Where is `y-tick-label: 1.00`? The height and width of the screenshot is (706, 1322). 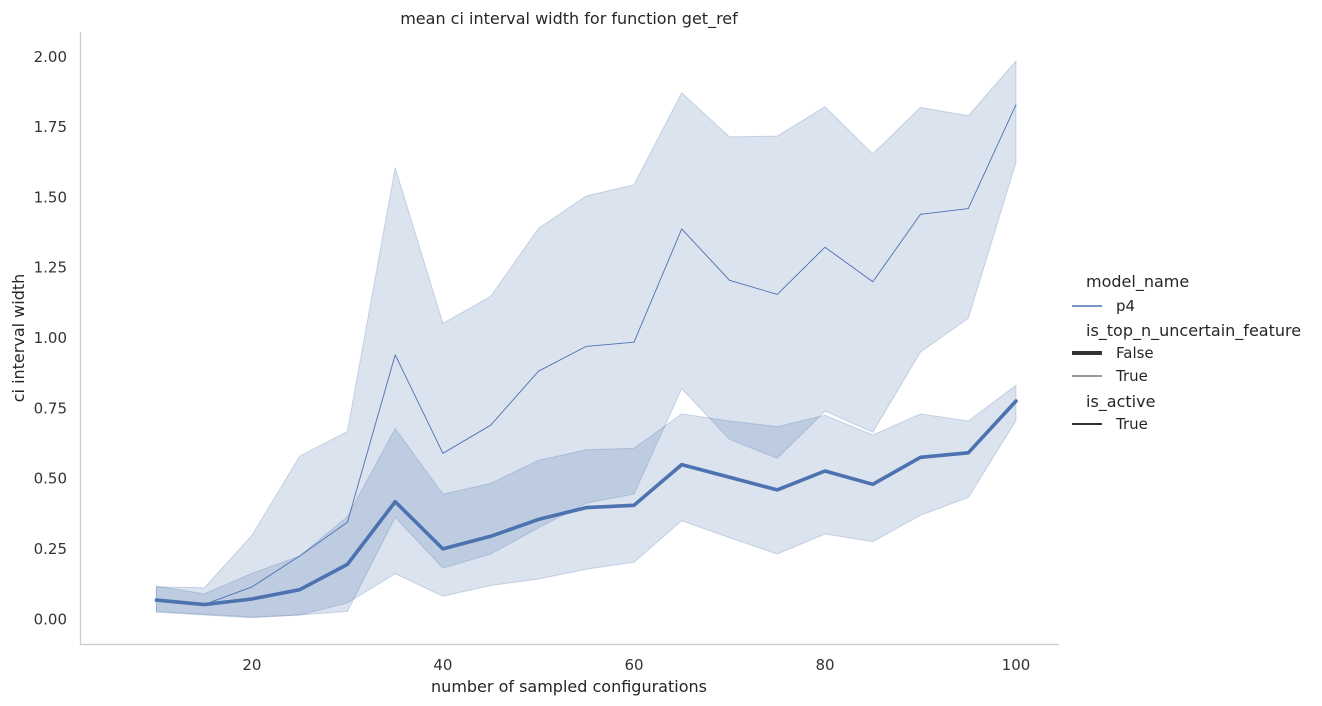
y-tick-label: 1.00 is located at coordinates (50, 338).